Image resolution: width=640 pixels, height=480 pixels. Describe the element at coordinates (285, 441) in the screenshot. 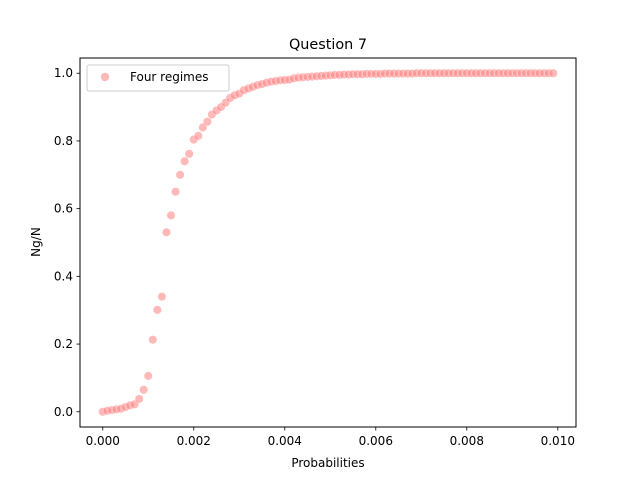

I see `x-tick-label: 0.004` at that location.